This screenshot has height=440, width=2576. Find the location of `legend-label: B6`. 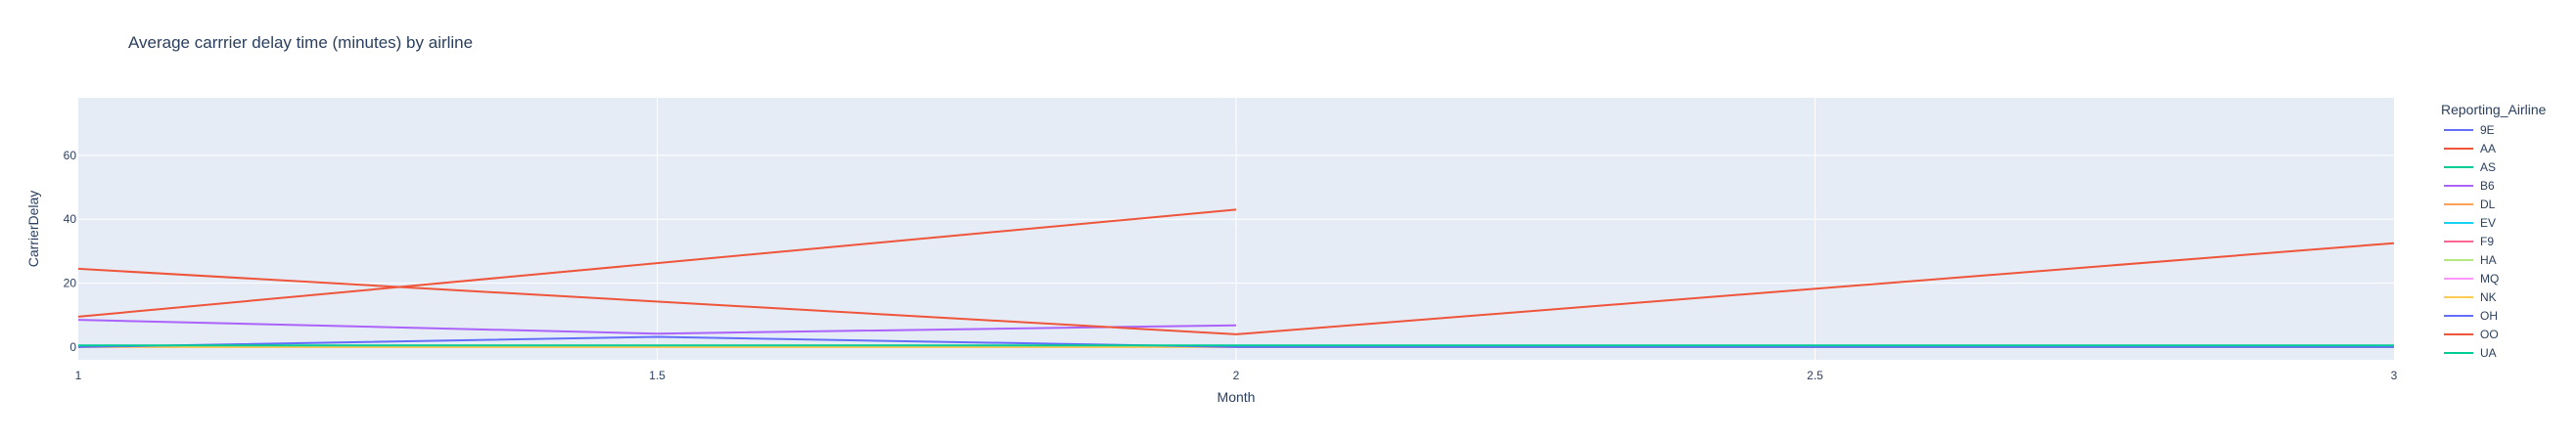

legend-label: B6 is located at coordinates (2487, 186).